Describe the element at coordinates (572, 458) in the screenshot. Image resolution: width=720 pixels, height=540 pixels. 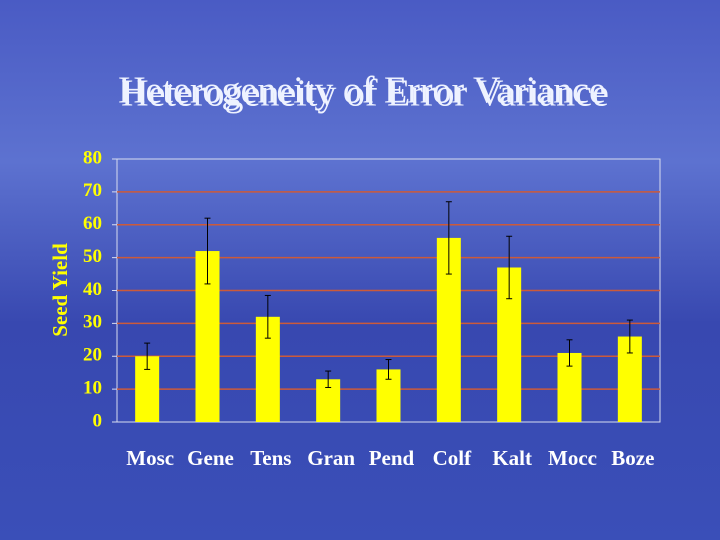
I see `x-tick-label: Mocc` at that location.